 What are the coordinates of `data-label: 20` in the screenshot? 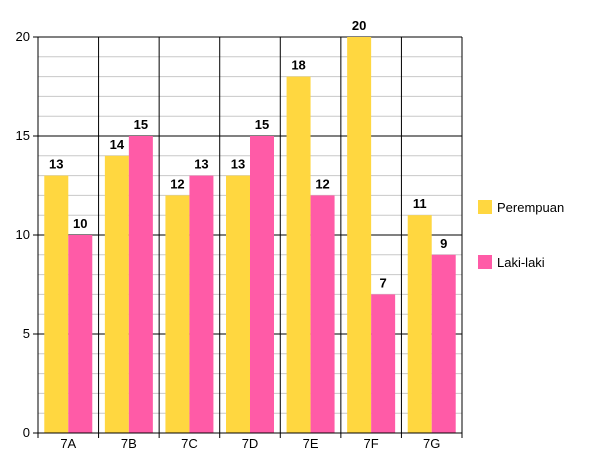 It's located at (359, 25).